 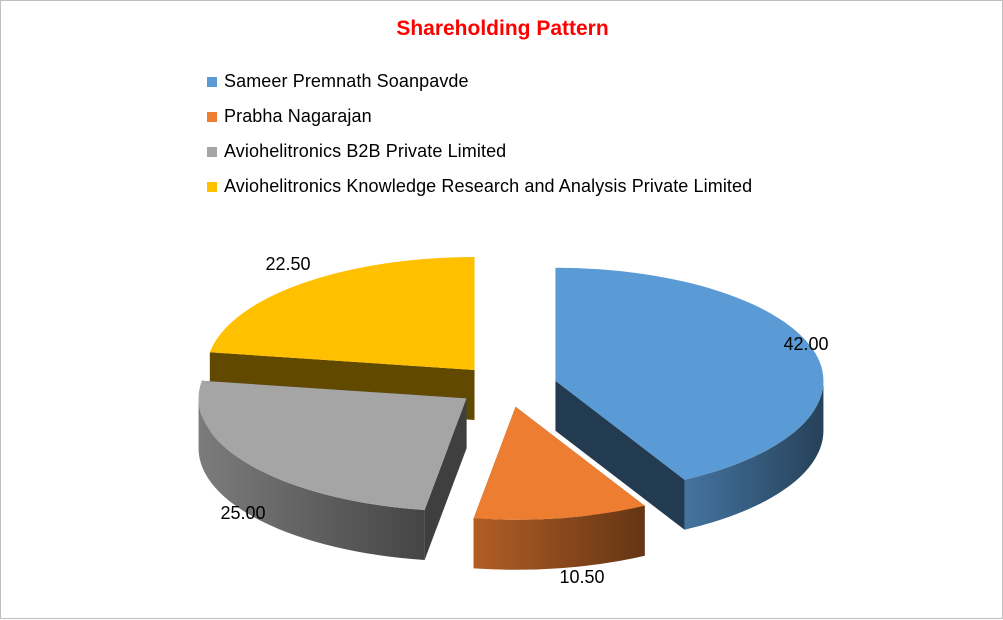 I want to click on pie-slice-sameer, so click(x=689, y=398).